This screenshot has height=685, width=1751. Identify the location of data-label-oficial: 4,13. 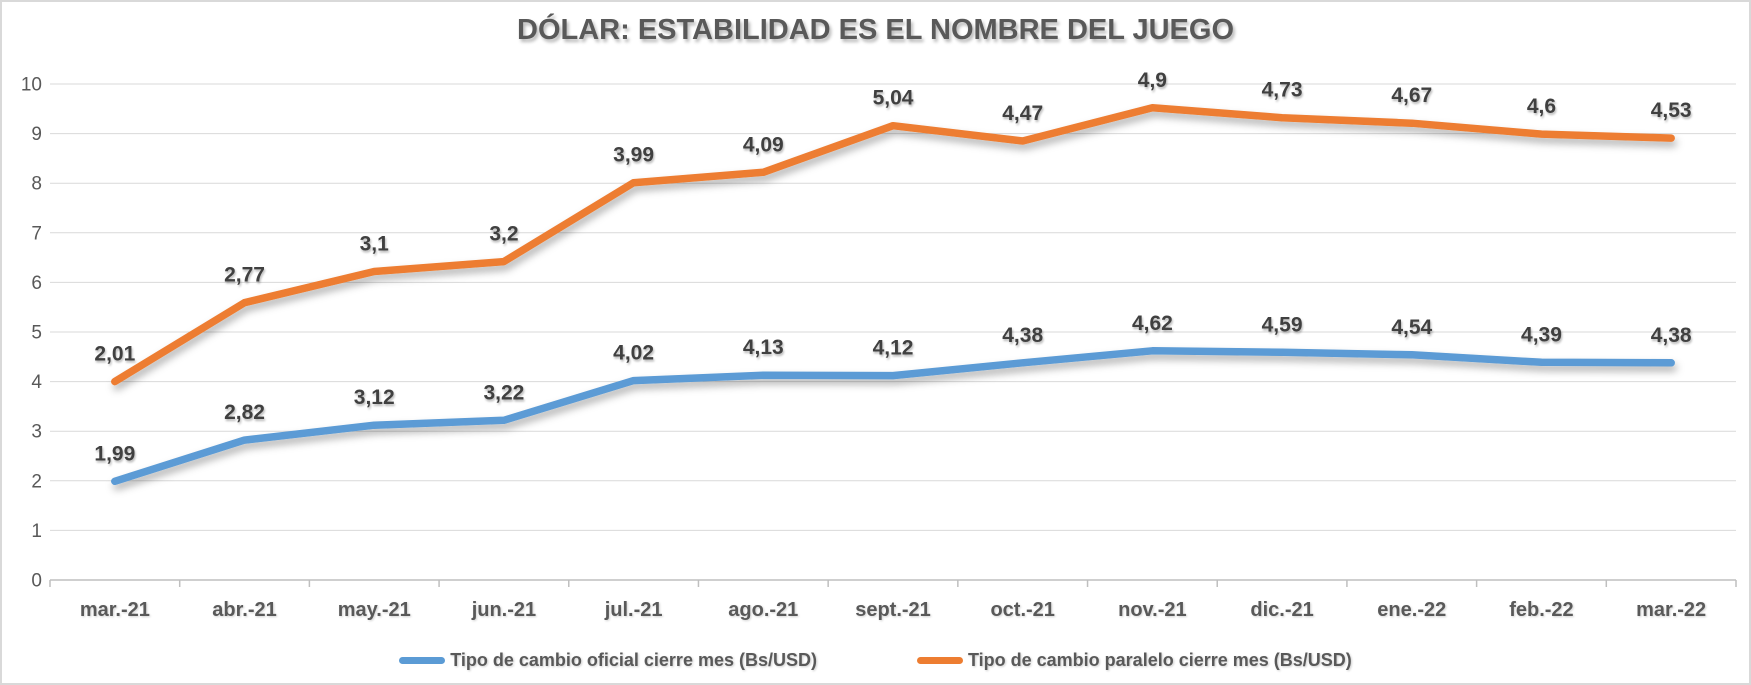
(763, 347).